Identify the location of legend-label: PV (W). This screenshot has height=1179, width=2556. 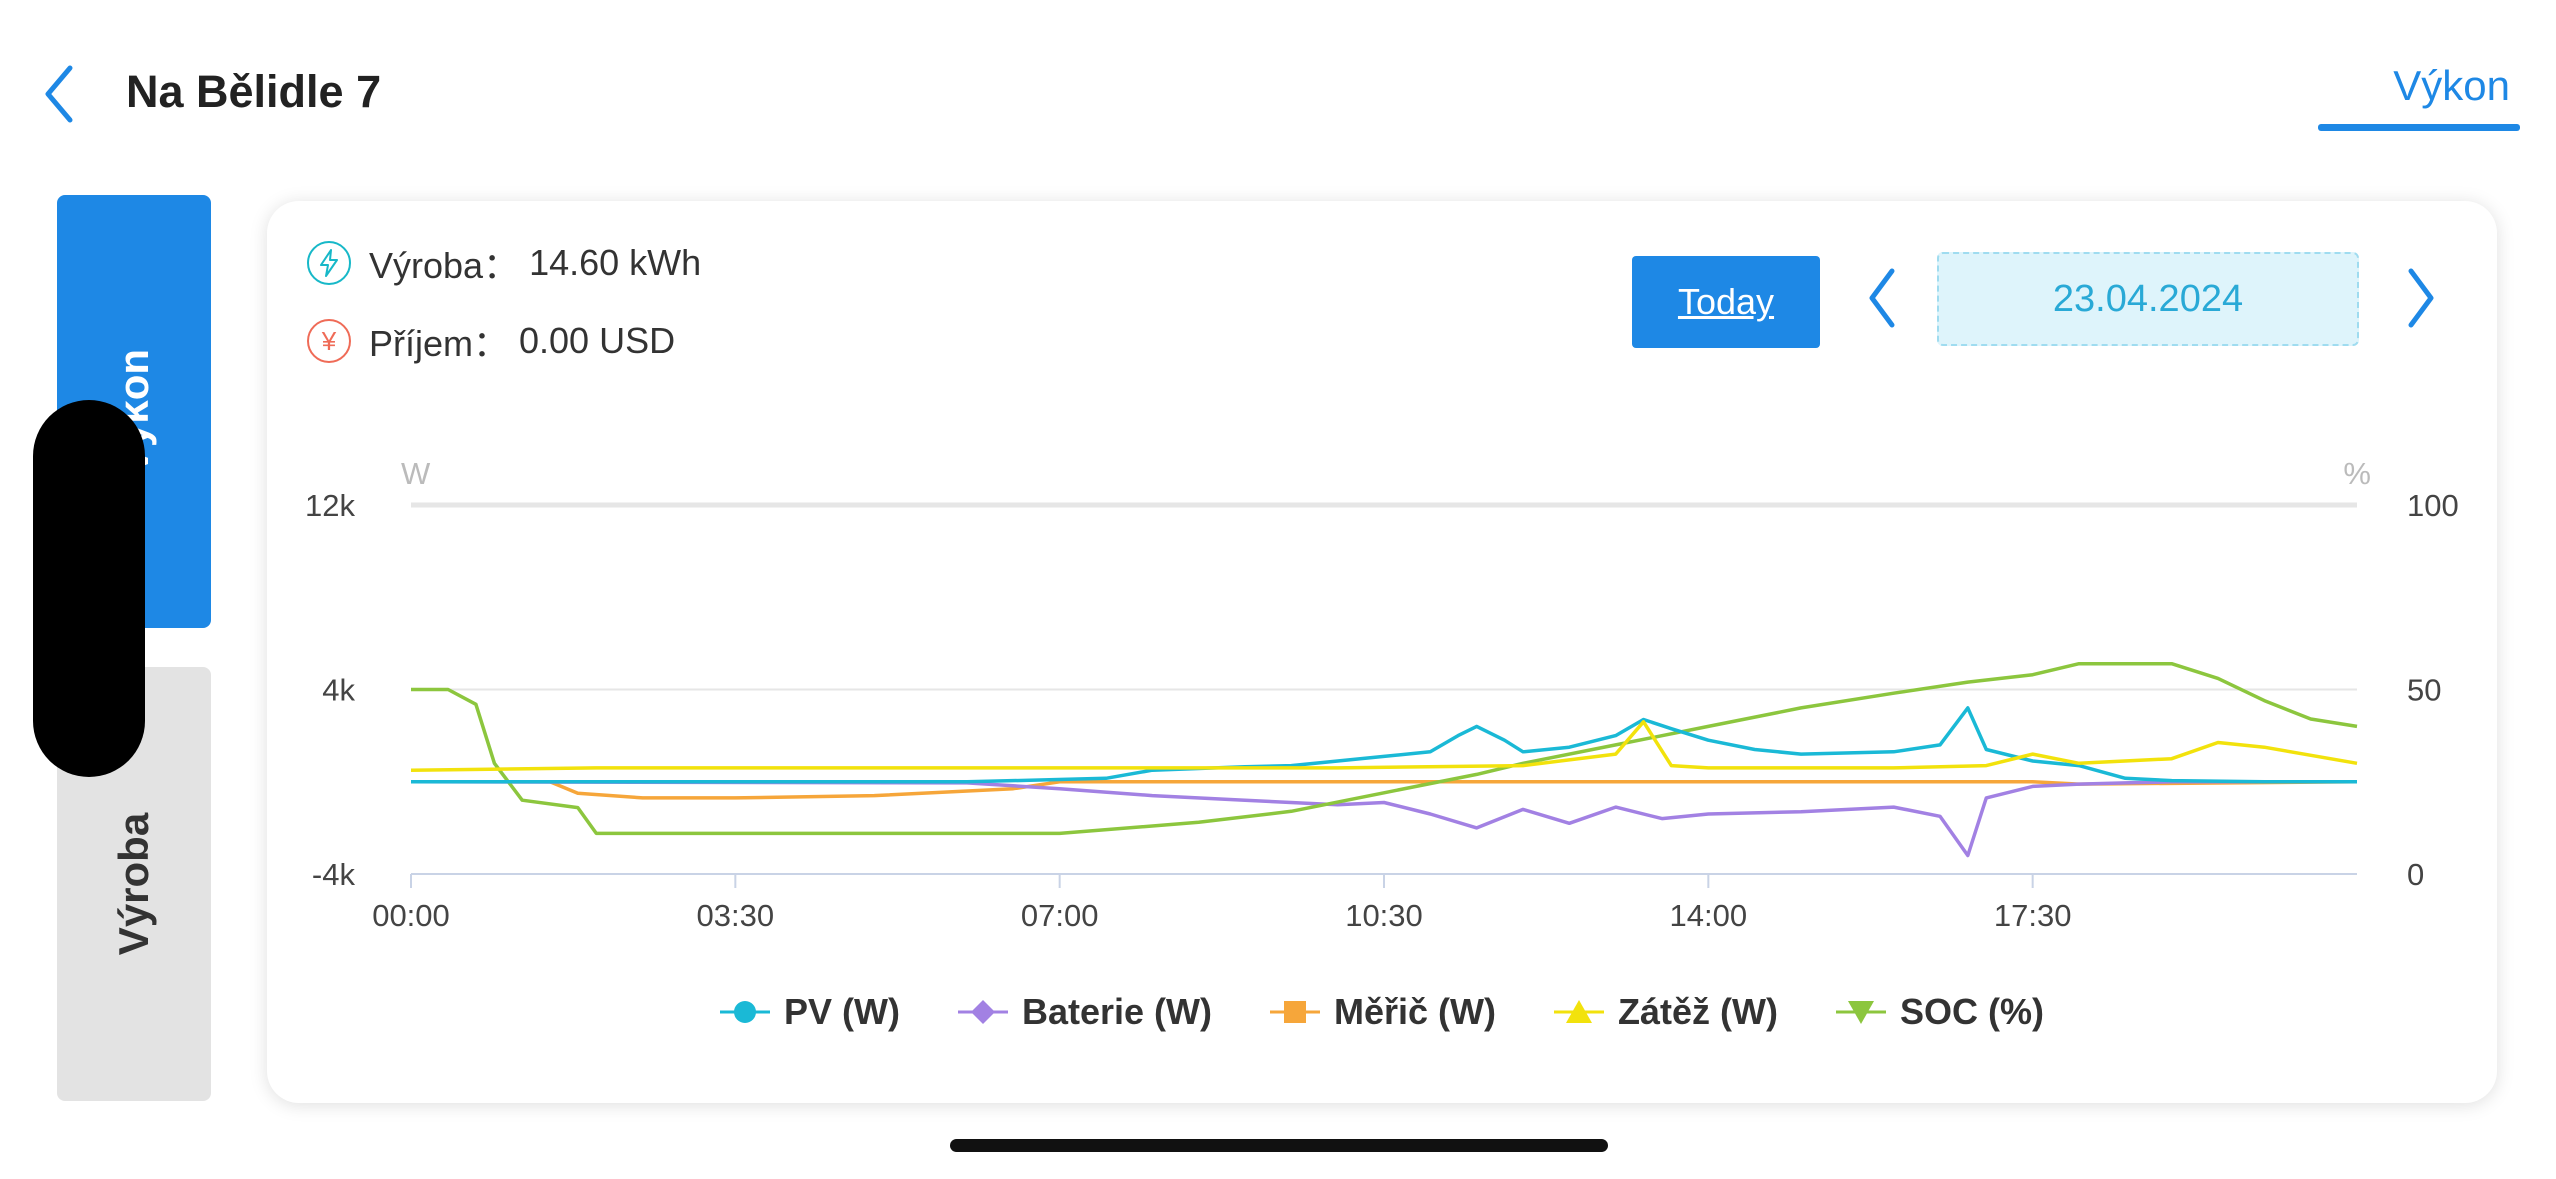
(842, 1011).